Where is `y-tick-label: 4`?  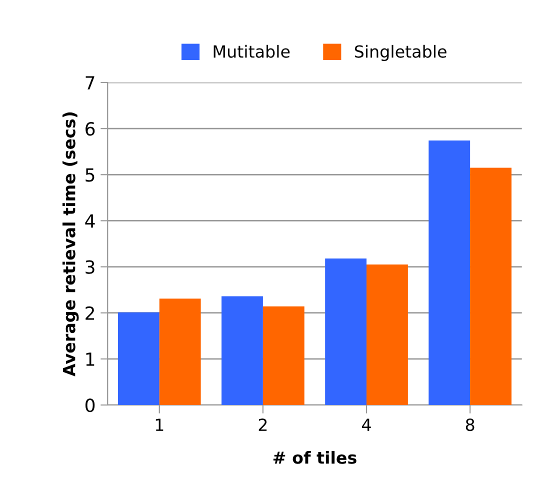 y-tick-label: 4 is located at coordinates (90, 221).